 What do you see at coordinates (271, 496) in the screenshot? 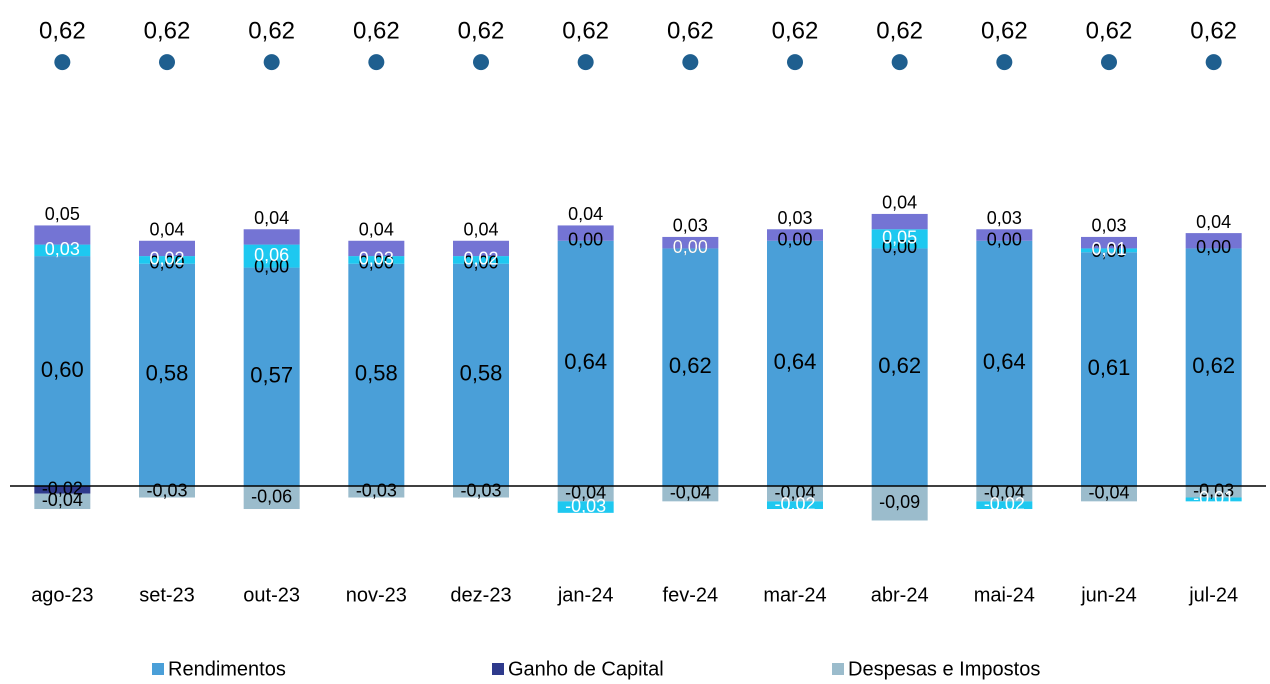
I see `data-label: -0,06` at bounding box center [271, 496].